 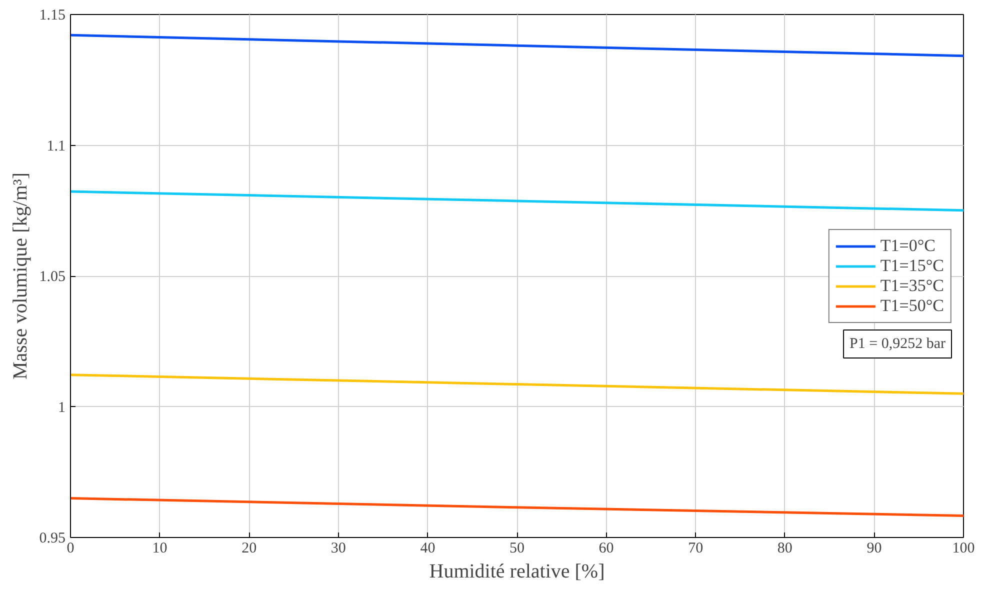 What do you see at coordinates (908, 246) in the screenshot?
I see `legend-label: T1=0°C` at bounding box center [908, 246].